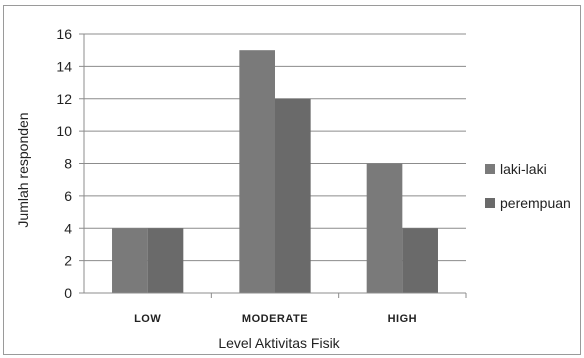  Describe the element at coordinates (384, 228) in the screenshot. I see `bar-laki-laki-high` at that location.